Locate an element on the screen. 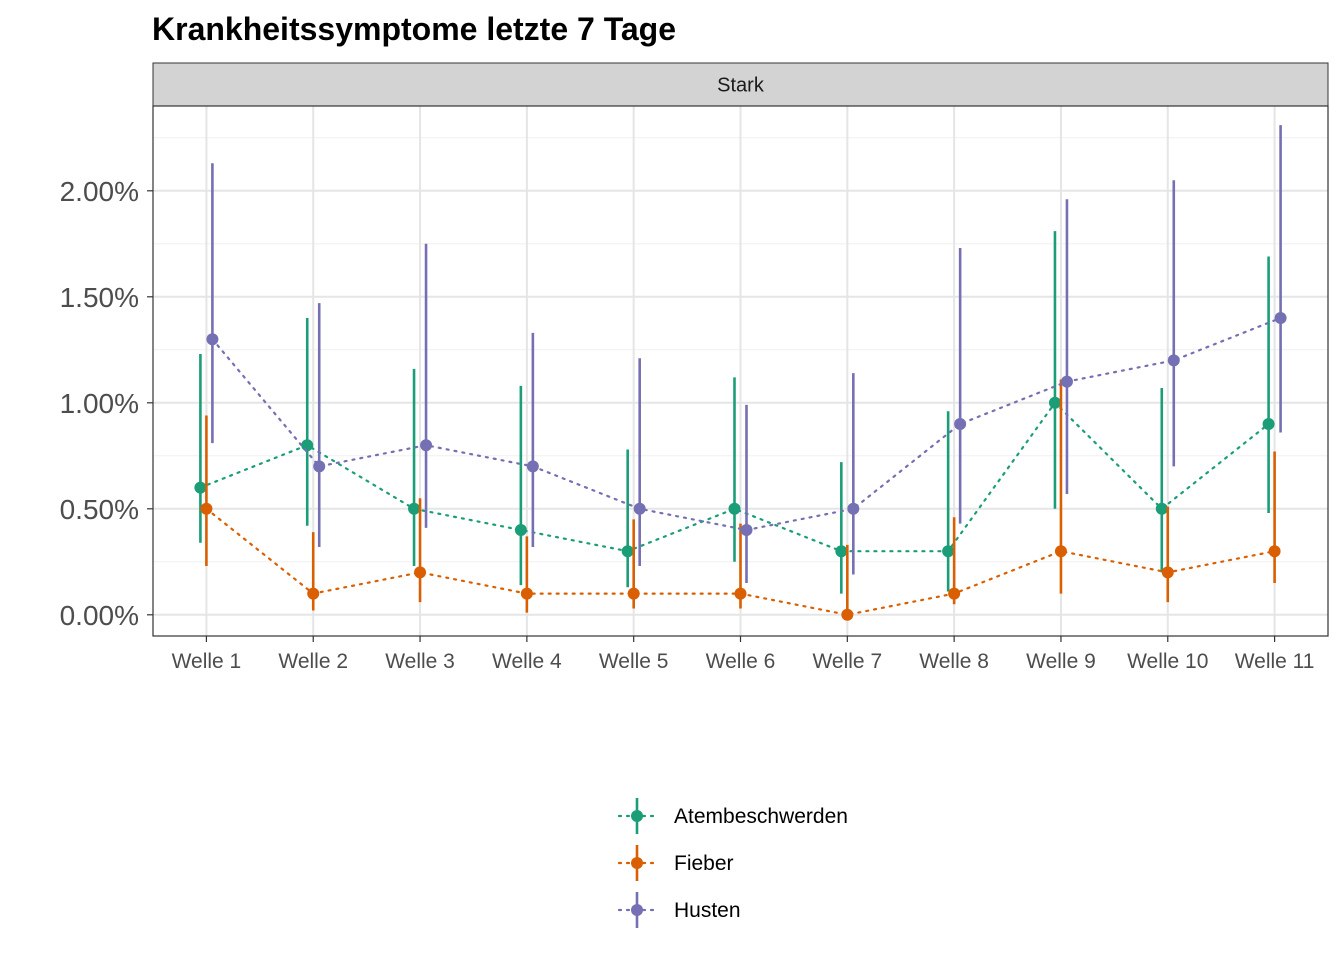  x-tick-label: Welle 5 is located at coordinates (634, 661).